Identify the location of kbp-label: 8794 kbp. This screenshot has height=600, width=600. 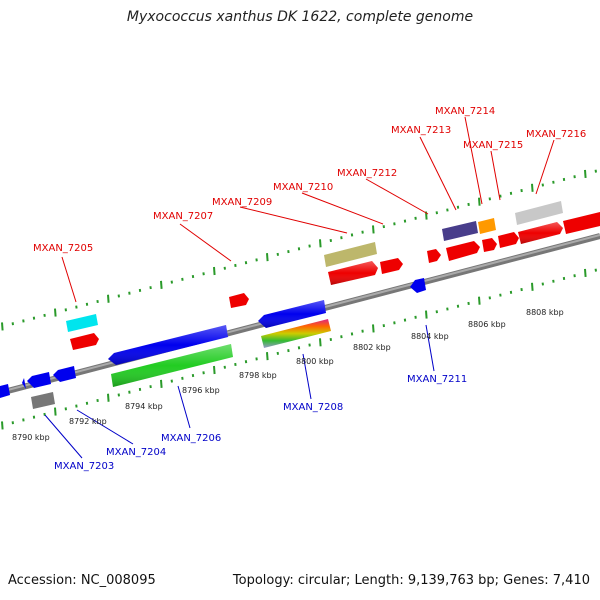
(144, 406).